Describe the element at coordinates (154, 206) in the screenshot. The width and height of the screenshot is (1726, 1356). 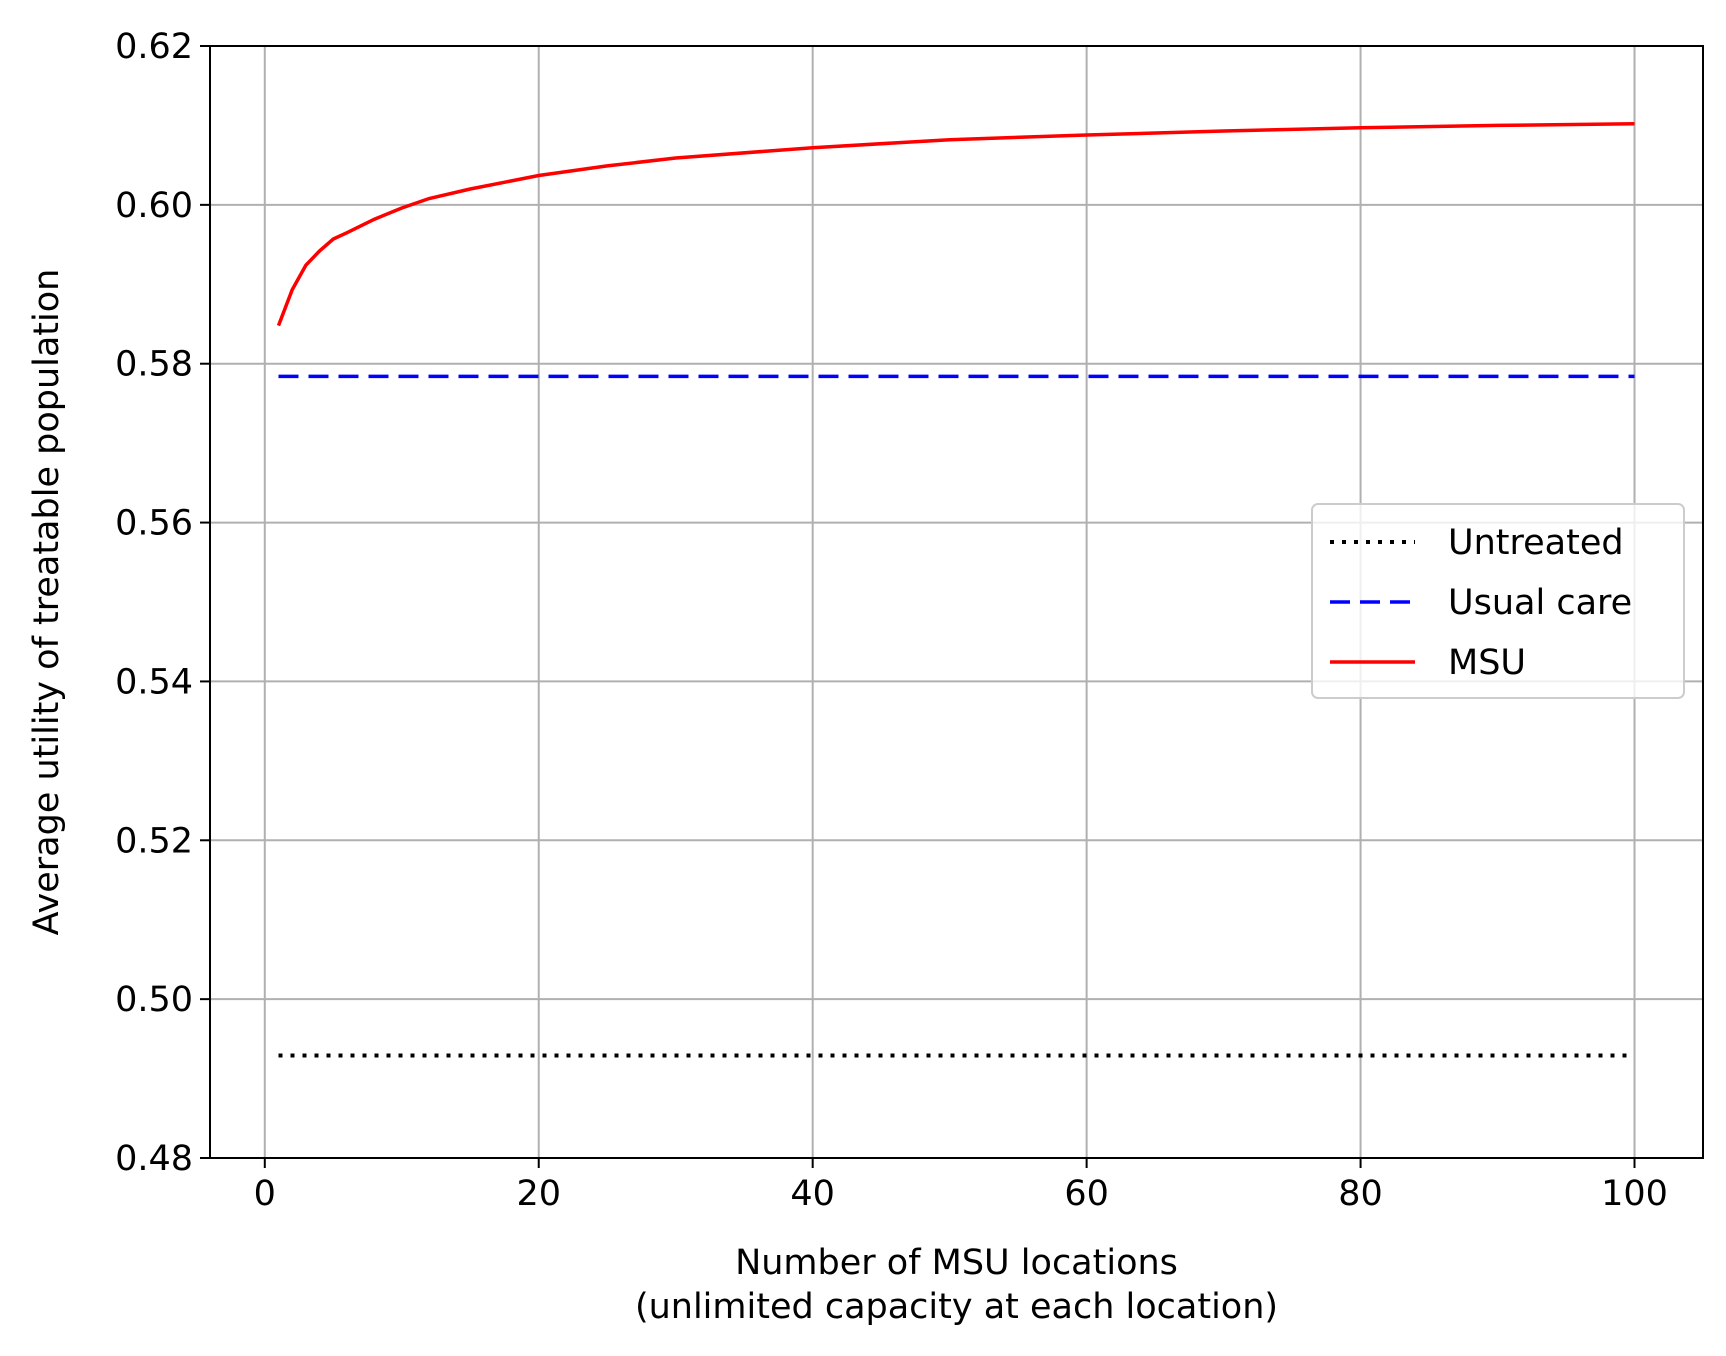
I see `y-tick-label: 0.60` at that location.